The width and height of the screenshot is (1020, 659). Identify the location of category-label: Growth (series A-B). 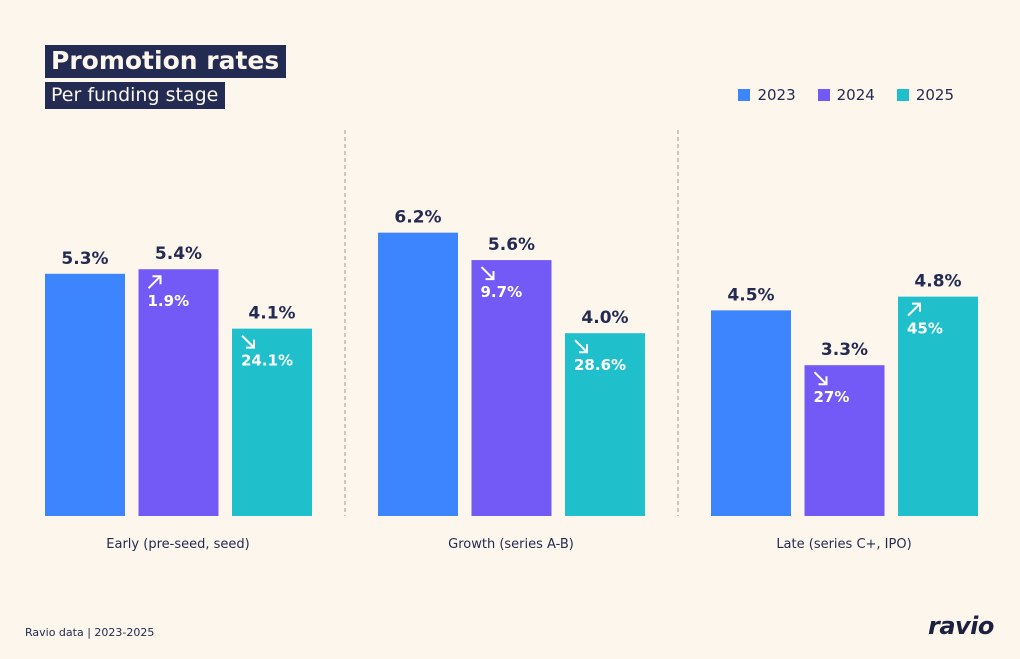
(511, 544).